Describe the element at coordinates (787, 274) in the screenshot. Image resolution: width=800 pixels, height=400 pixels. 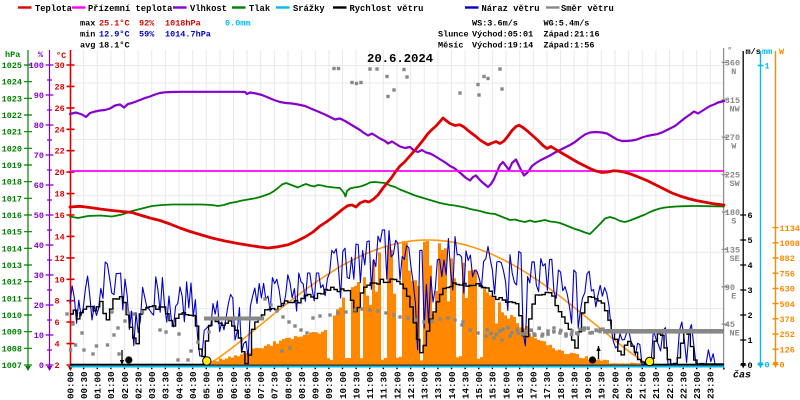
I see `svg-text: 756` at that location.